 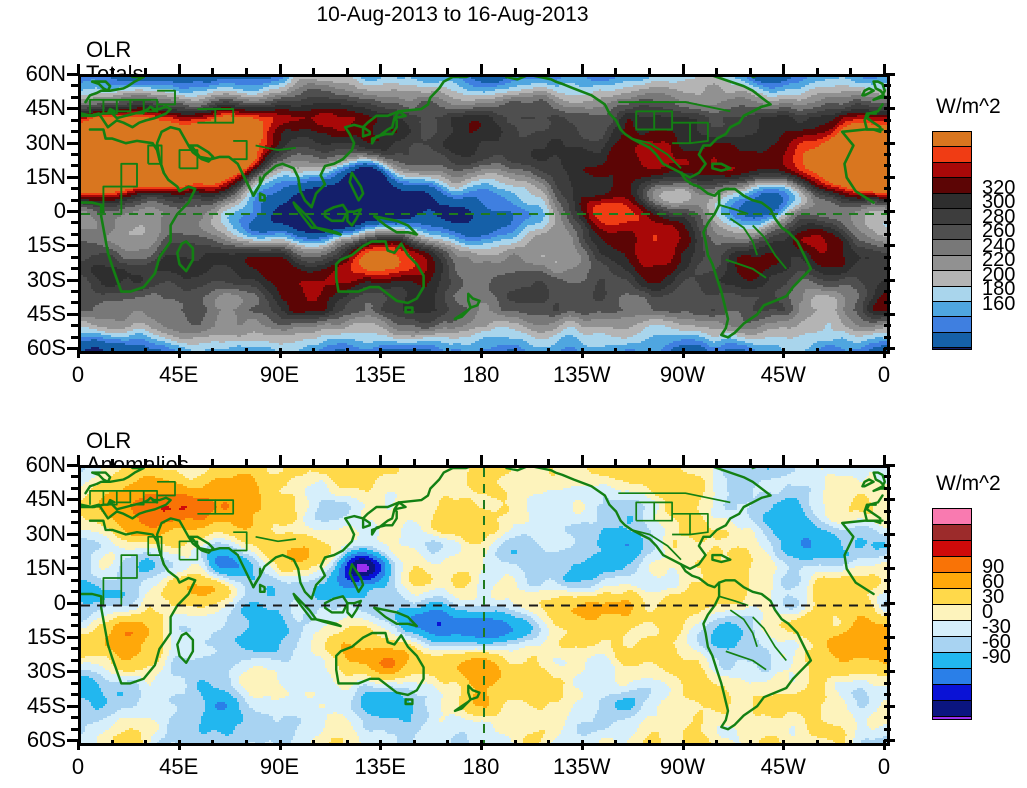 I want to click on y-tick-label: 30N, so click(x=45, y=142).